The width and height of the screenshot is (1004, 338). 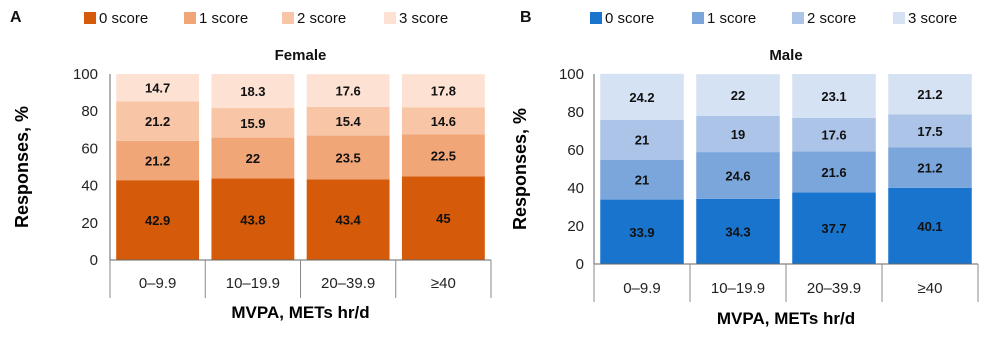 What do you see at coordinates (85, 74) in the screenshot?
I see `y-tick-label: 100` at bounding box center [85, 74].